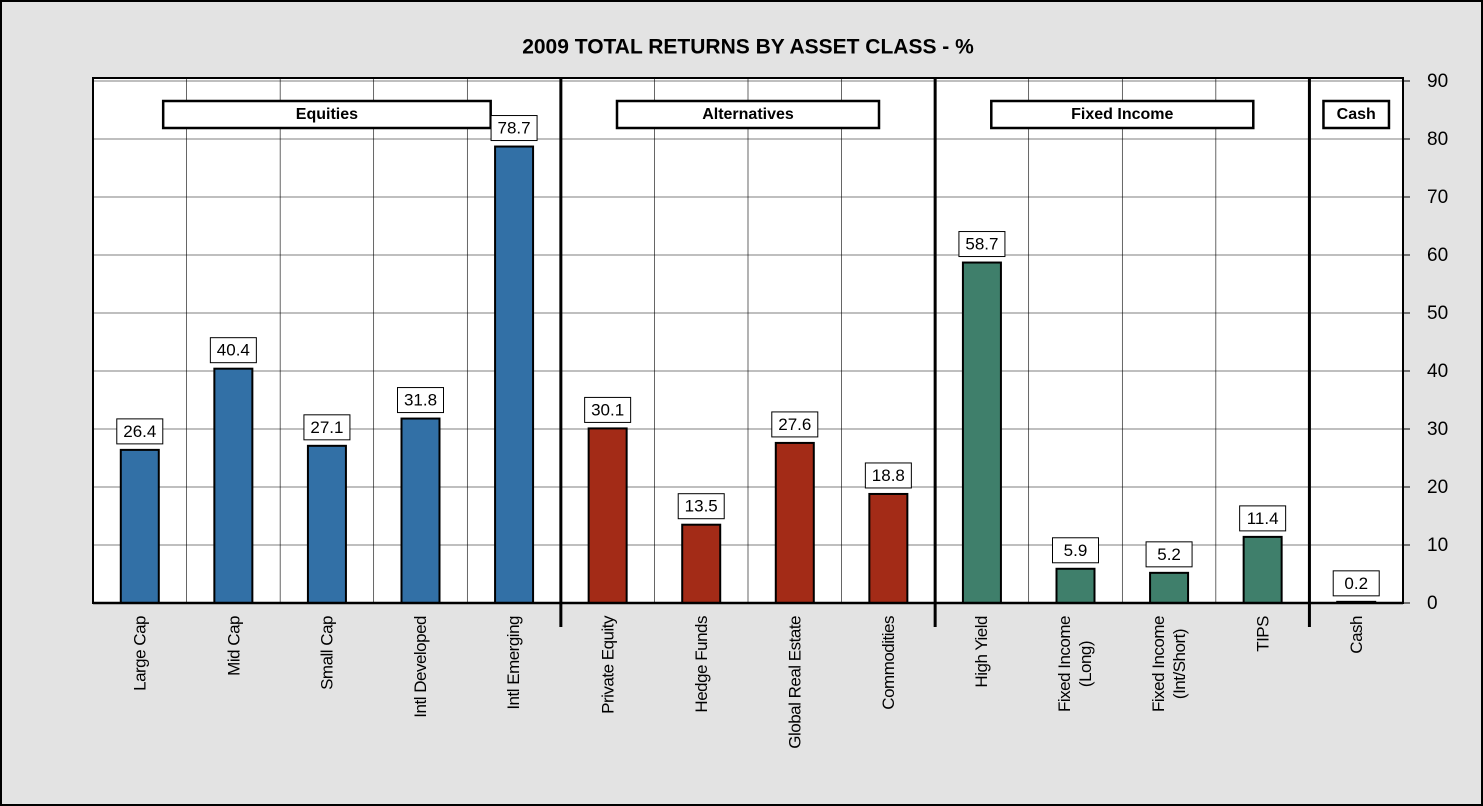  I want to click on value-label: 30.1, so click(607, 409).